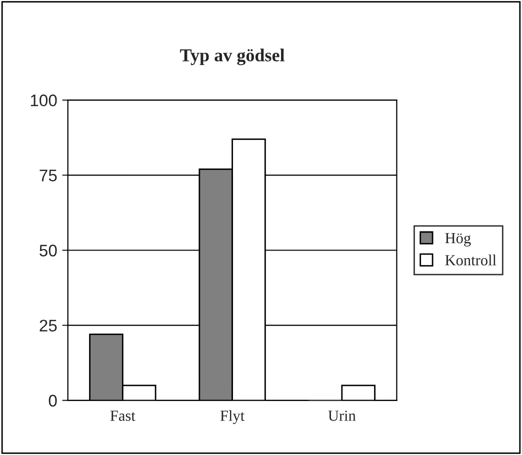 The image size is (522, 455). What do you see at coordinates (232, 57) in the screenshot?
I see `chart-title: Typ av gödsel` at bounding box center [232, 57].